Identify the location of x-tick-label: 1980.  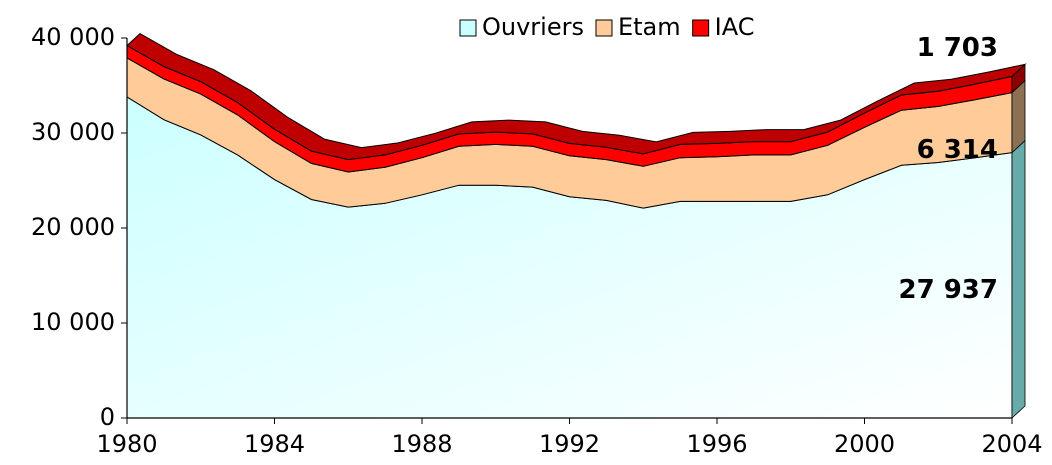
(126, 444).